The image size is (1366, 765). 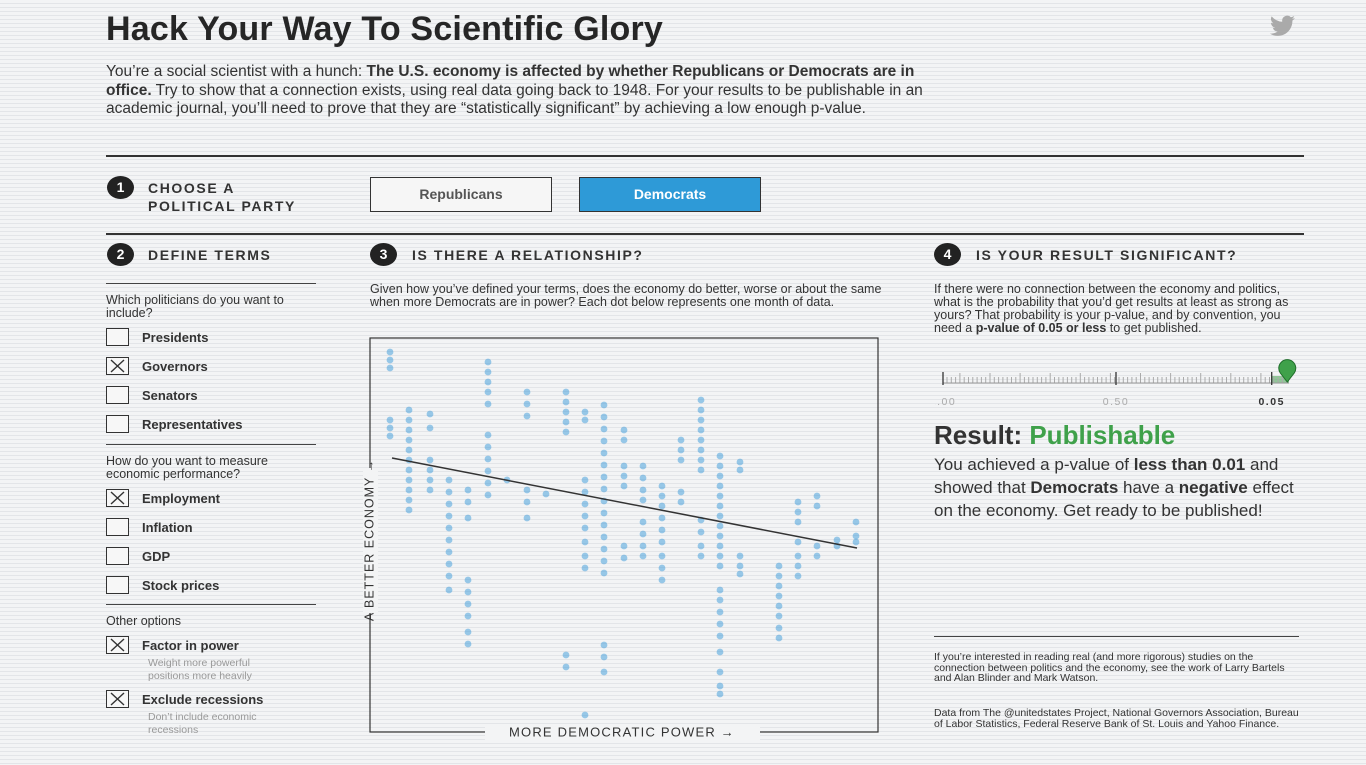 What do you see at coordinates (211, 556) in the screenshot?
I see `option-row: GDP` at bounding box center [211, 556].